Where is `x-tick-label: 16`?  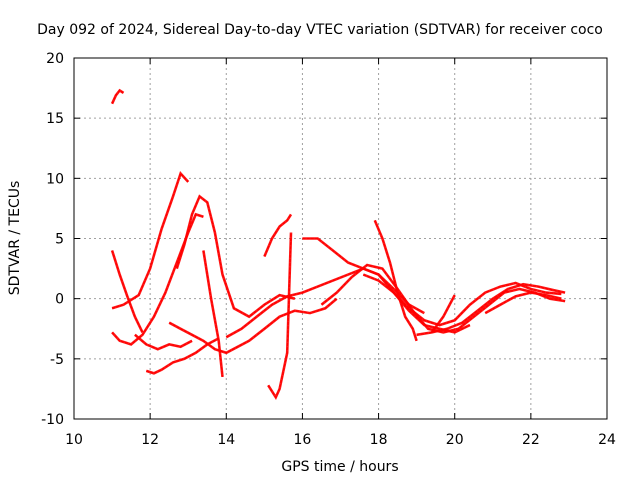 x-tick-label: 16 is located at coordinates (303, 440).